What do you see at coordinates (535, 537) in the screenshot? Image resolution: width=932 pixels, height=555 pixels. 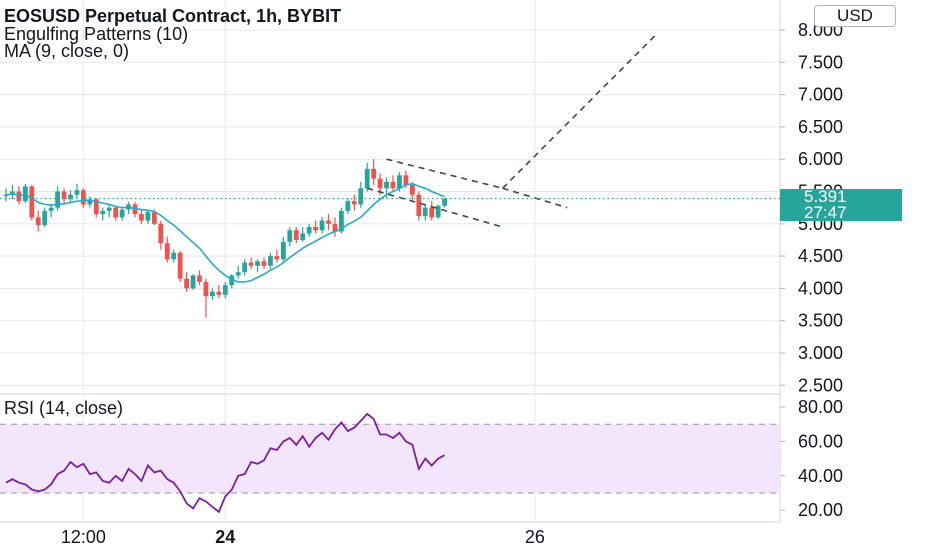 I see `time-tick-label: 26` at bounding box center [535, 537].